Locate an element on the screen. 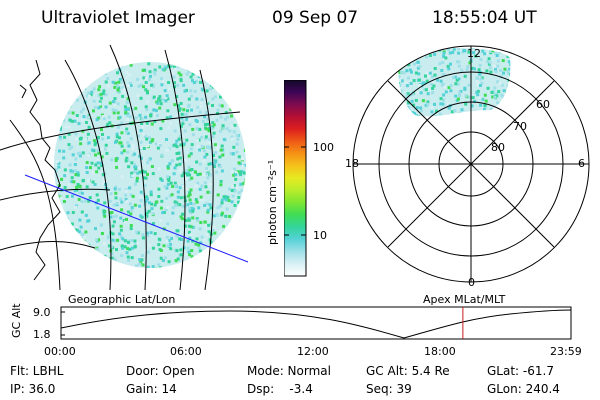  mlat-label-60: 60 is located at coordinates (543, 104).